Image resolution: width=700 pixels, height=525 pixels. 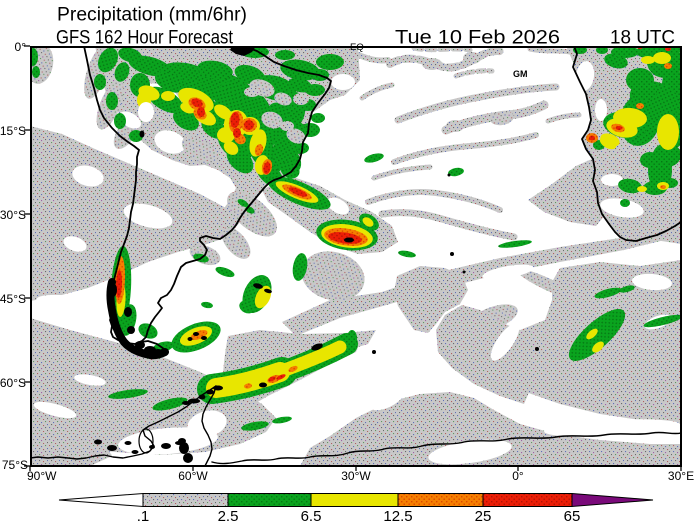 What do you see at coordinates (15, 465) in the screenshot?
I see `svg-text: 75°S` at bounding box center [15, 465].